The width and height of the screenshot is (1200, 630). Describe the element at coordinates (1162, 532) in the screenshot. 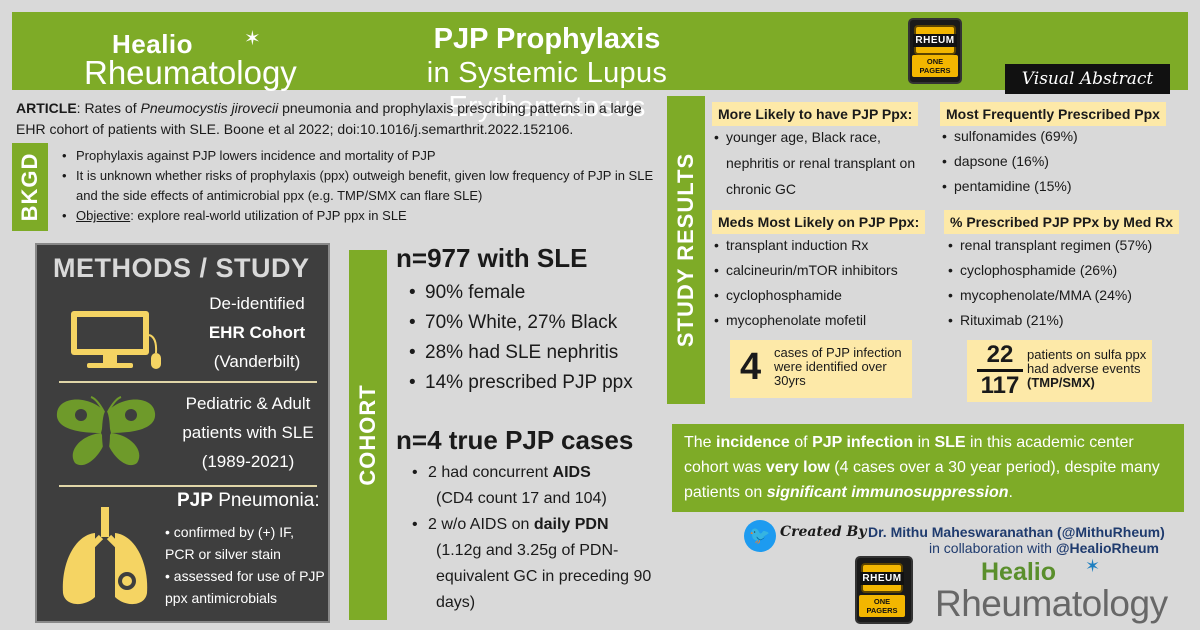

I see `author-close: )` at that location.